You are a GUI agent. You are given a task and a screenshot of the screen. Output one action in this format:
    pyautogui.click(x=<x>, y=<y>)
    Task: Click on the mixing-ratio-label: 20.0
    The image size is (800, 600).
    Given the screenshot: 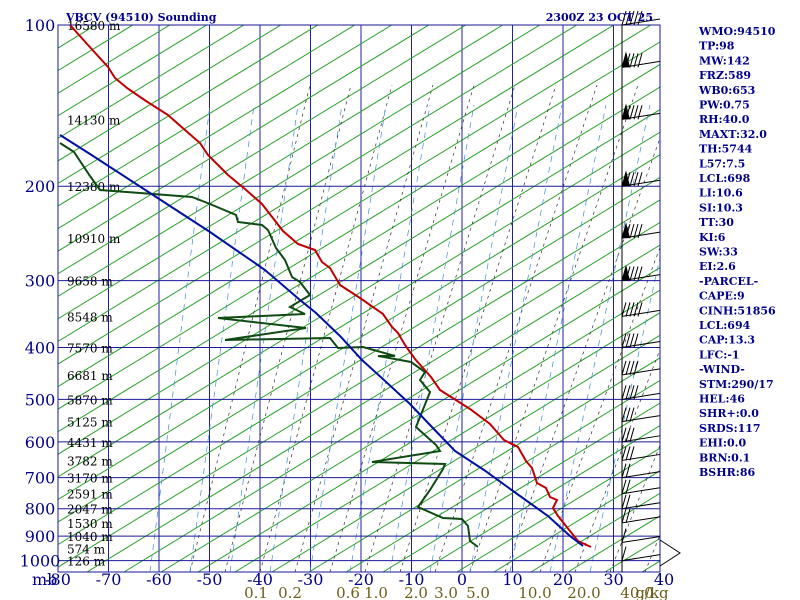 What is the action you would take?
    pyautogui.click(x=583, y=592)
    